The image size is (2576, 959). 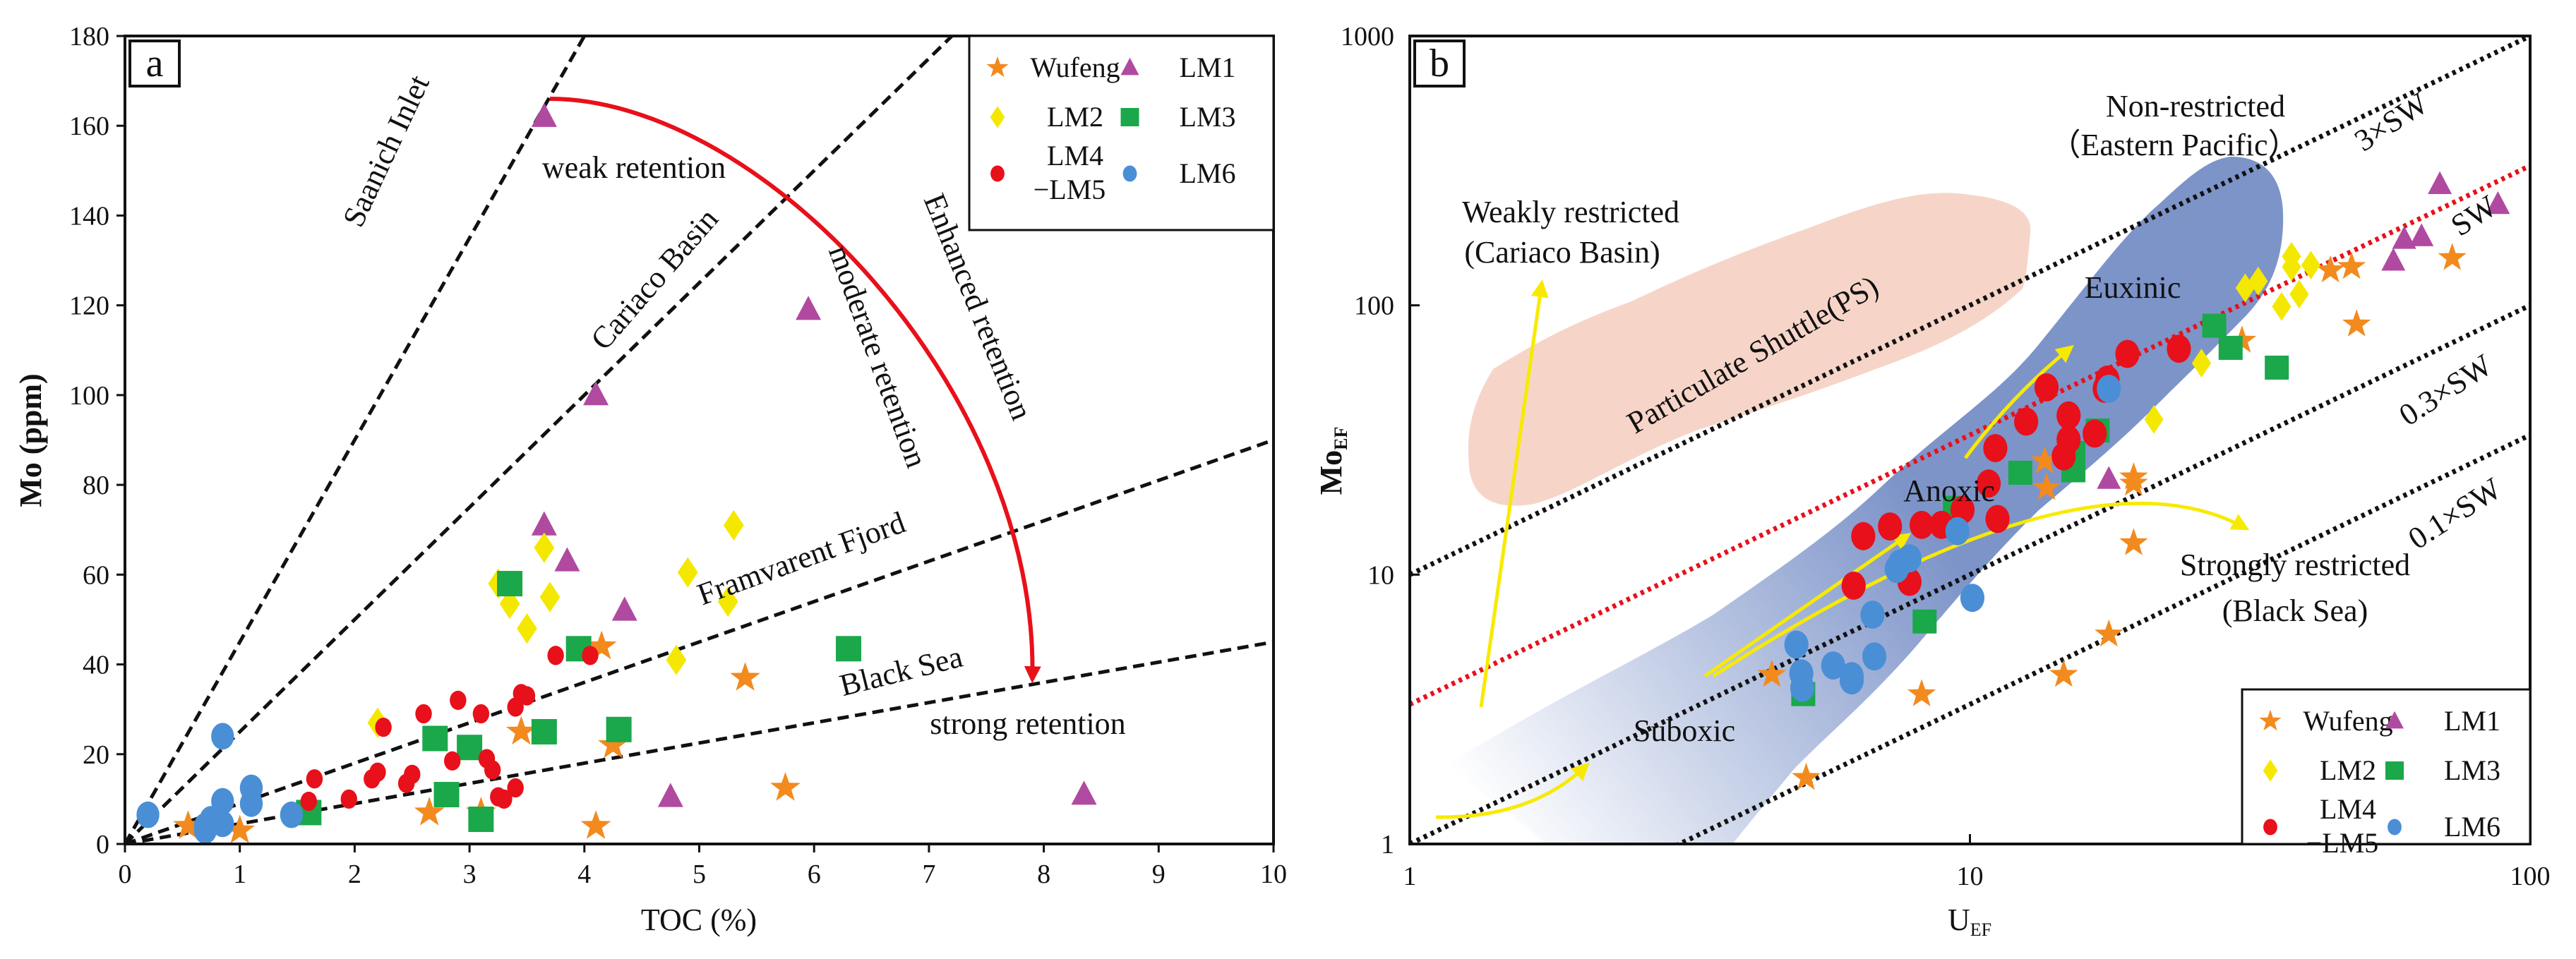 I want to click on annotation-cariaco-basin-b: (Cariaco Basin), so click(x=1562, y=252).